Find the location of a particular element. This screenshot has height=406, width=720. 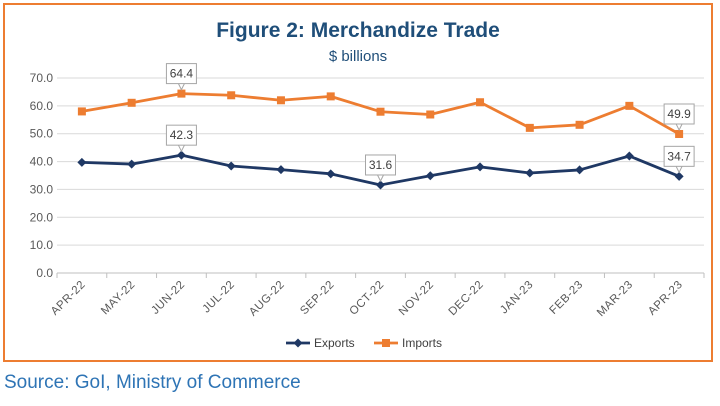

legend-label: Exports is located at coordinates (334, 343).